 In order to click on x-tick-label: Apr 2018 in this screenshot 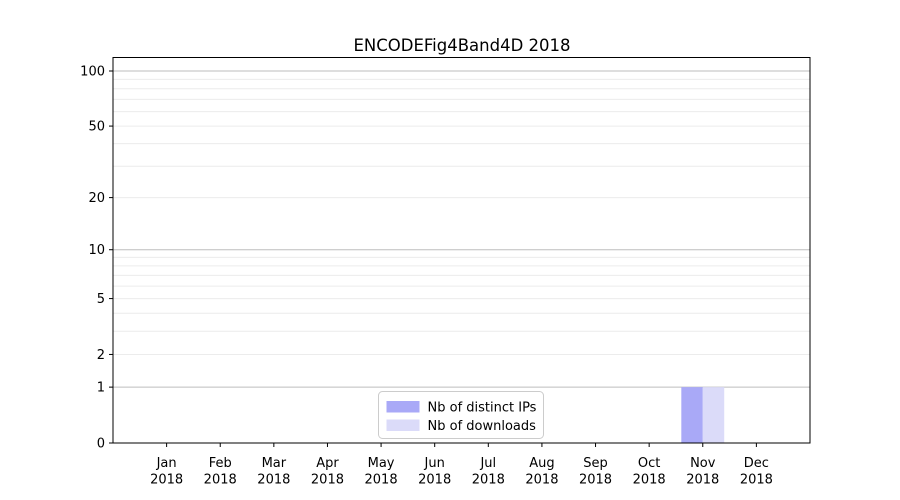, I will do `click(327, 472)`.